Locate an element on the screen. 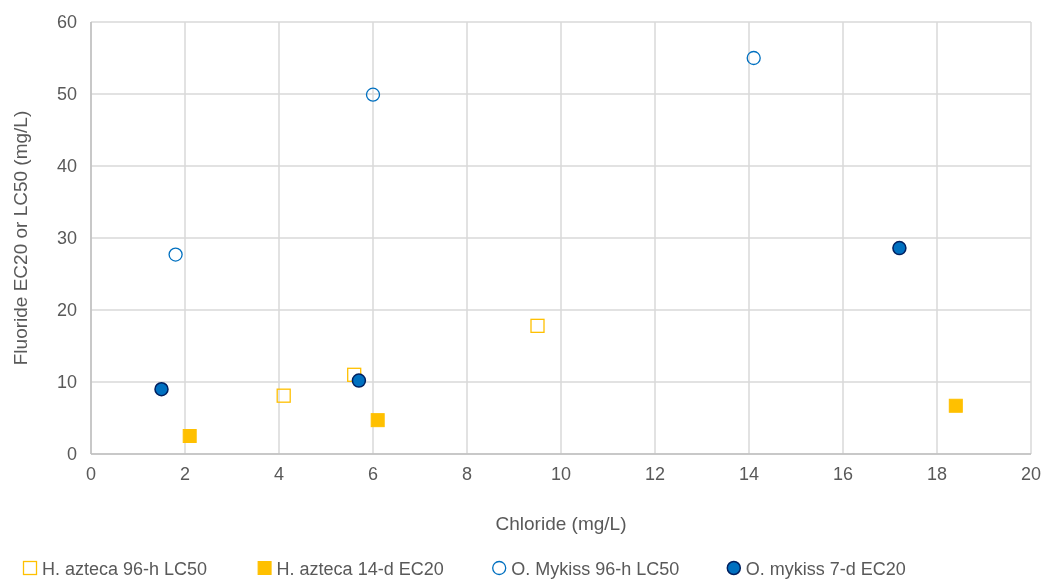  legend-label: O. mykiss 7-d EC20 is located at coordinates (825, 569).